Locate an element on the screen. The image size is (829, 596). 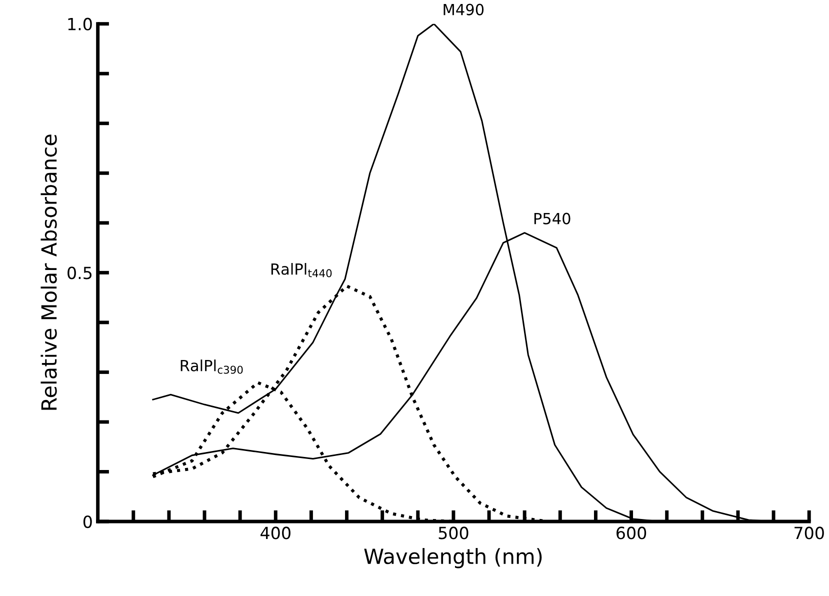
y-tick-label: 1.0 is located at coordinates (80, 24).